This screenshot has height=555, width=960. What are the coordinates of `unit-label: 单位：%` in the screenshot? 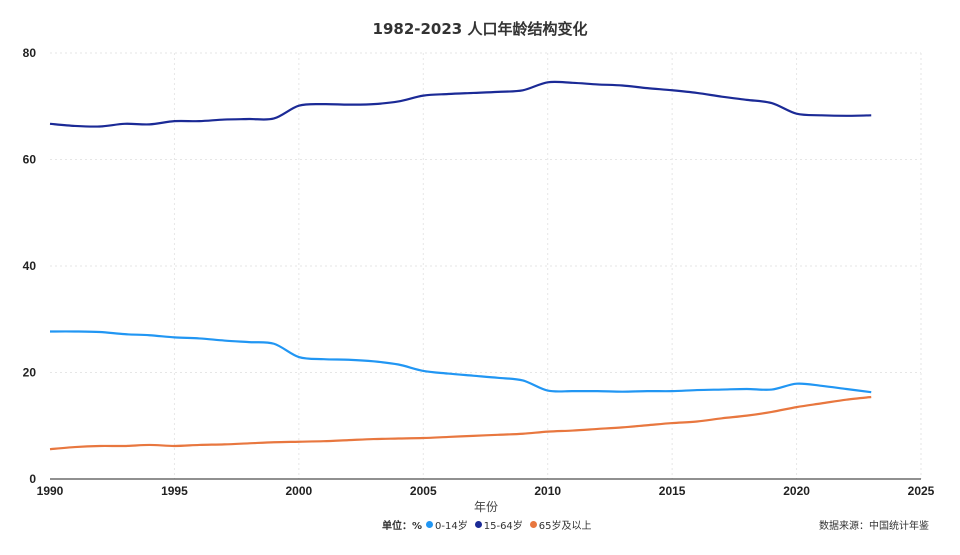 It's located at (402, 526).